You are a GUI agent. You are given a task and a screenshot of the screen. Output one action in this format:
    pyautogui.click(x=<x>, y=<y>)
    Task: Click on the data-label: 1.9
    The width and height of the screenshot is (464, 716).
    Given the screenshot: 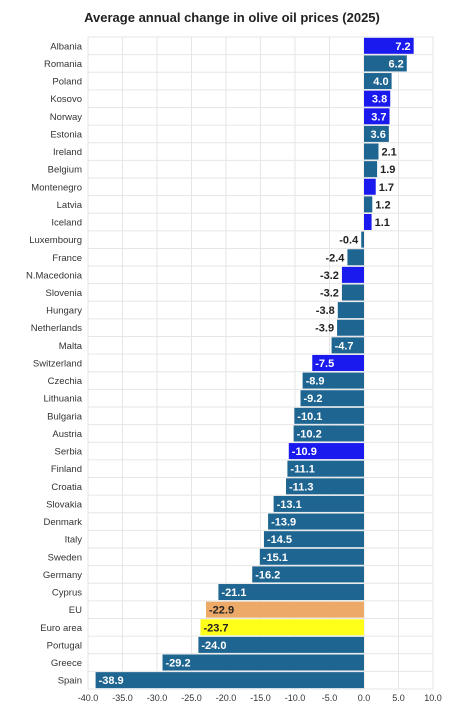 What is the action you would take?
    pyautogui.click(x=387, y=170)
    